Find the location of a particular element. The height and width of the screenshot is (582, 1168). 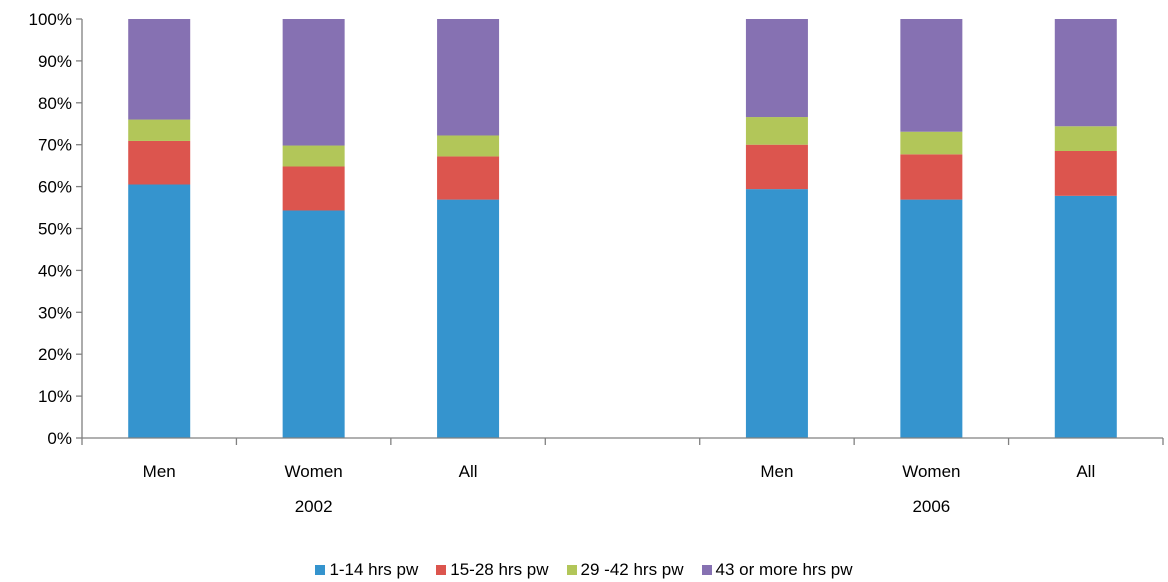

legend-item: 1-14 hrs pw is located at coordinates (366, 570).